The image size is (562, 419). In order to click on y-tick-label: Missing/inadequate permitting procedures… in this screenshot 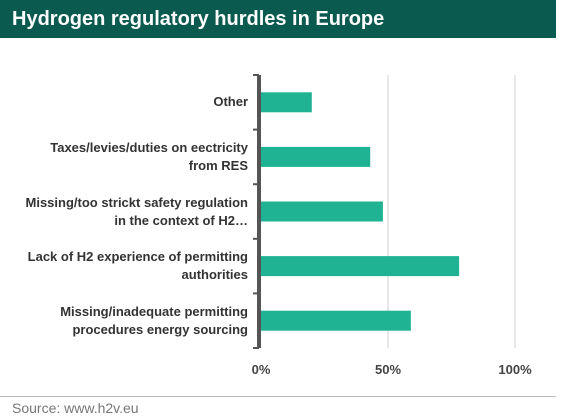, I will do `click(154, 320)`.